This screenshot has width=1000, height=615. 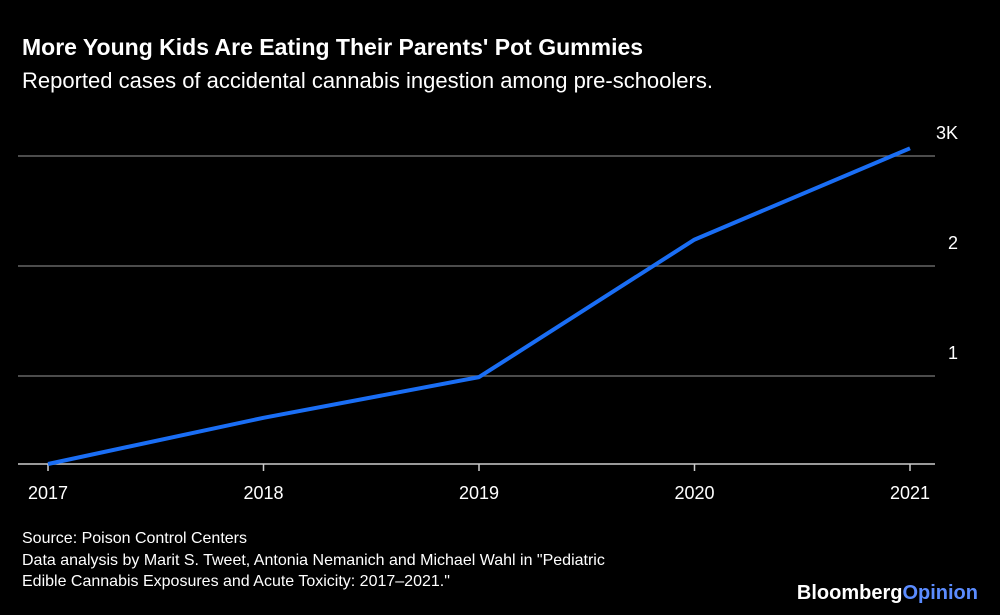 I want to click on logo: BloombergOpinion, so click(x=887, y=593).